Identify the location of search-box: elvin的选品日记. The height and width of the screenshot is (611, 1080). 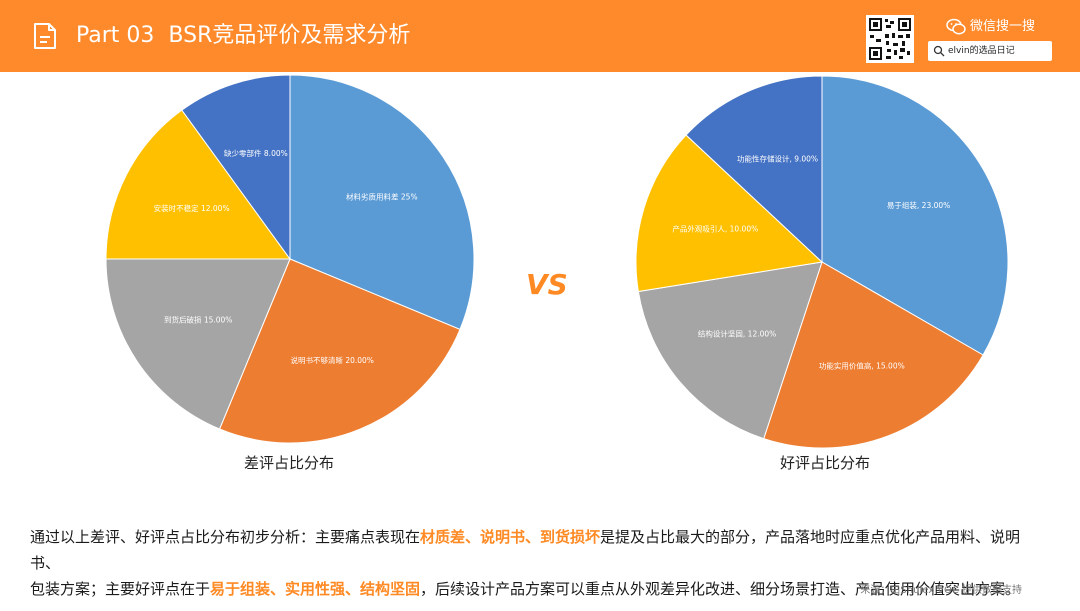
(990, 51).